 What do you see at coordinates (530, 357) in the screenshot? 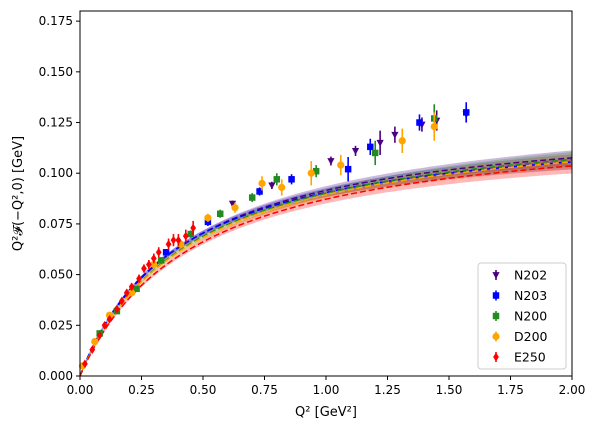
I see `legend-label-e250: E250` at bounding box center [530, 357].